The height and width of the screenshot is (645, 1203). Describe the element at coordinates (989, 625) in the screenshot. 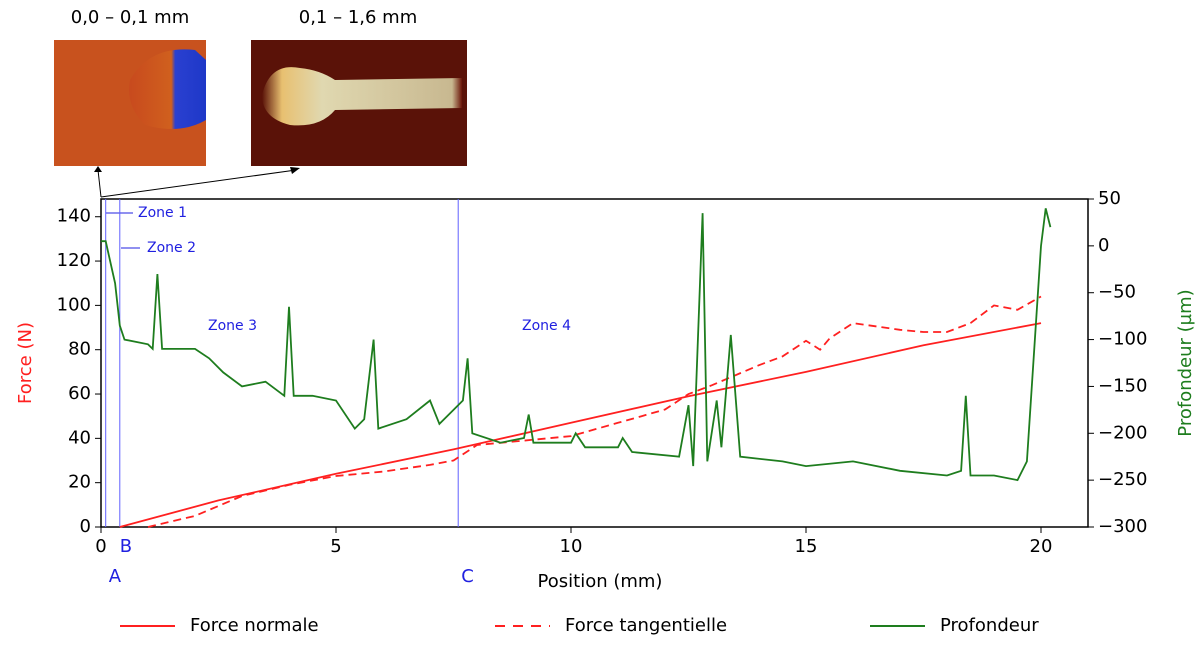

I see `legend-label: Profondeur` at that location.